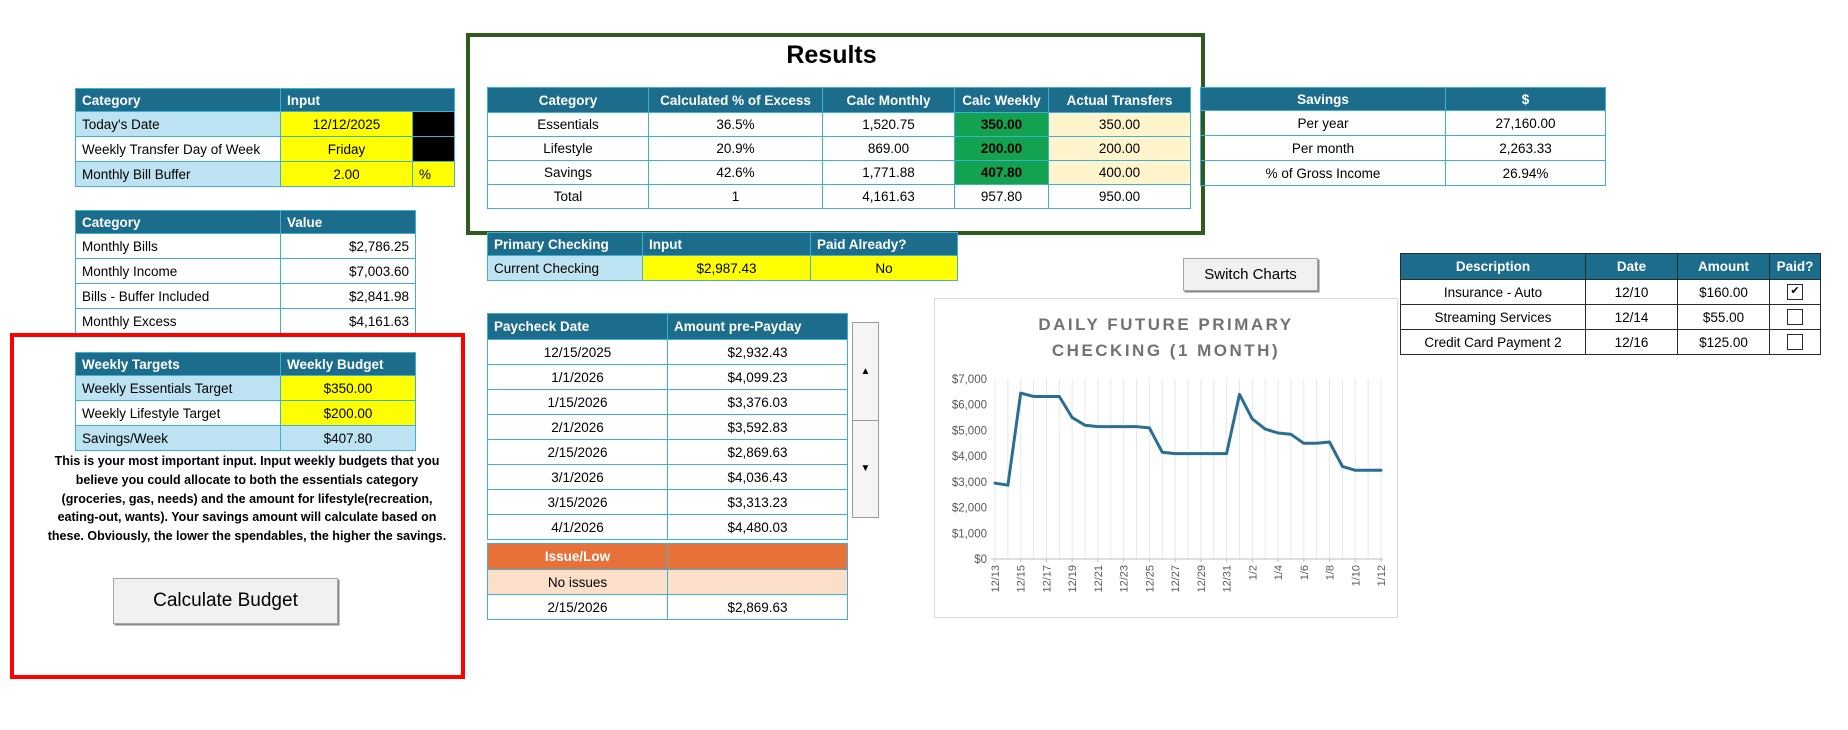 The height and width of the screenshot is (730, 1848). Describe the element at coordinates (577, 452) in the screenshot. I see `paycheck-date: 2/15/2026` at that location.